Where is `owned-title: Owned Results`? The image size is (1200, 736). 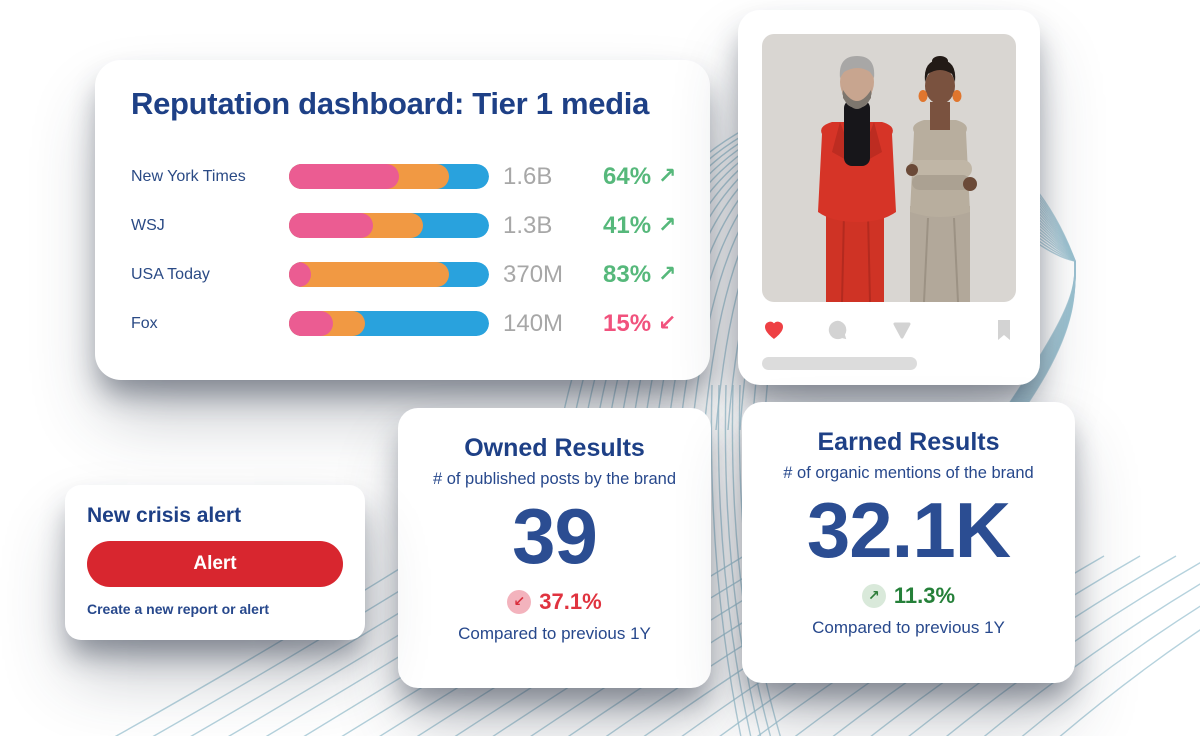 owned-title: Owned Results is located at coordinates (554, 448).